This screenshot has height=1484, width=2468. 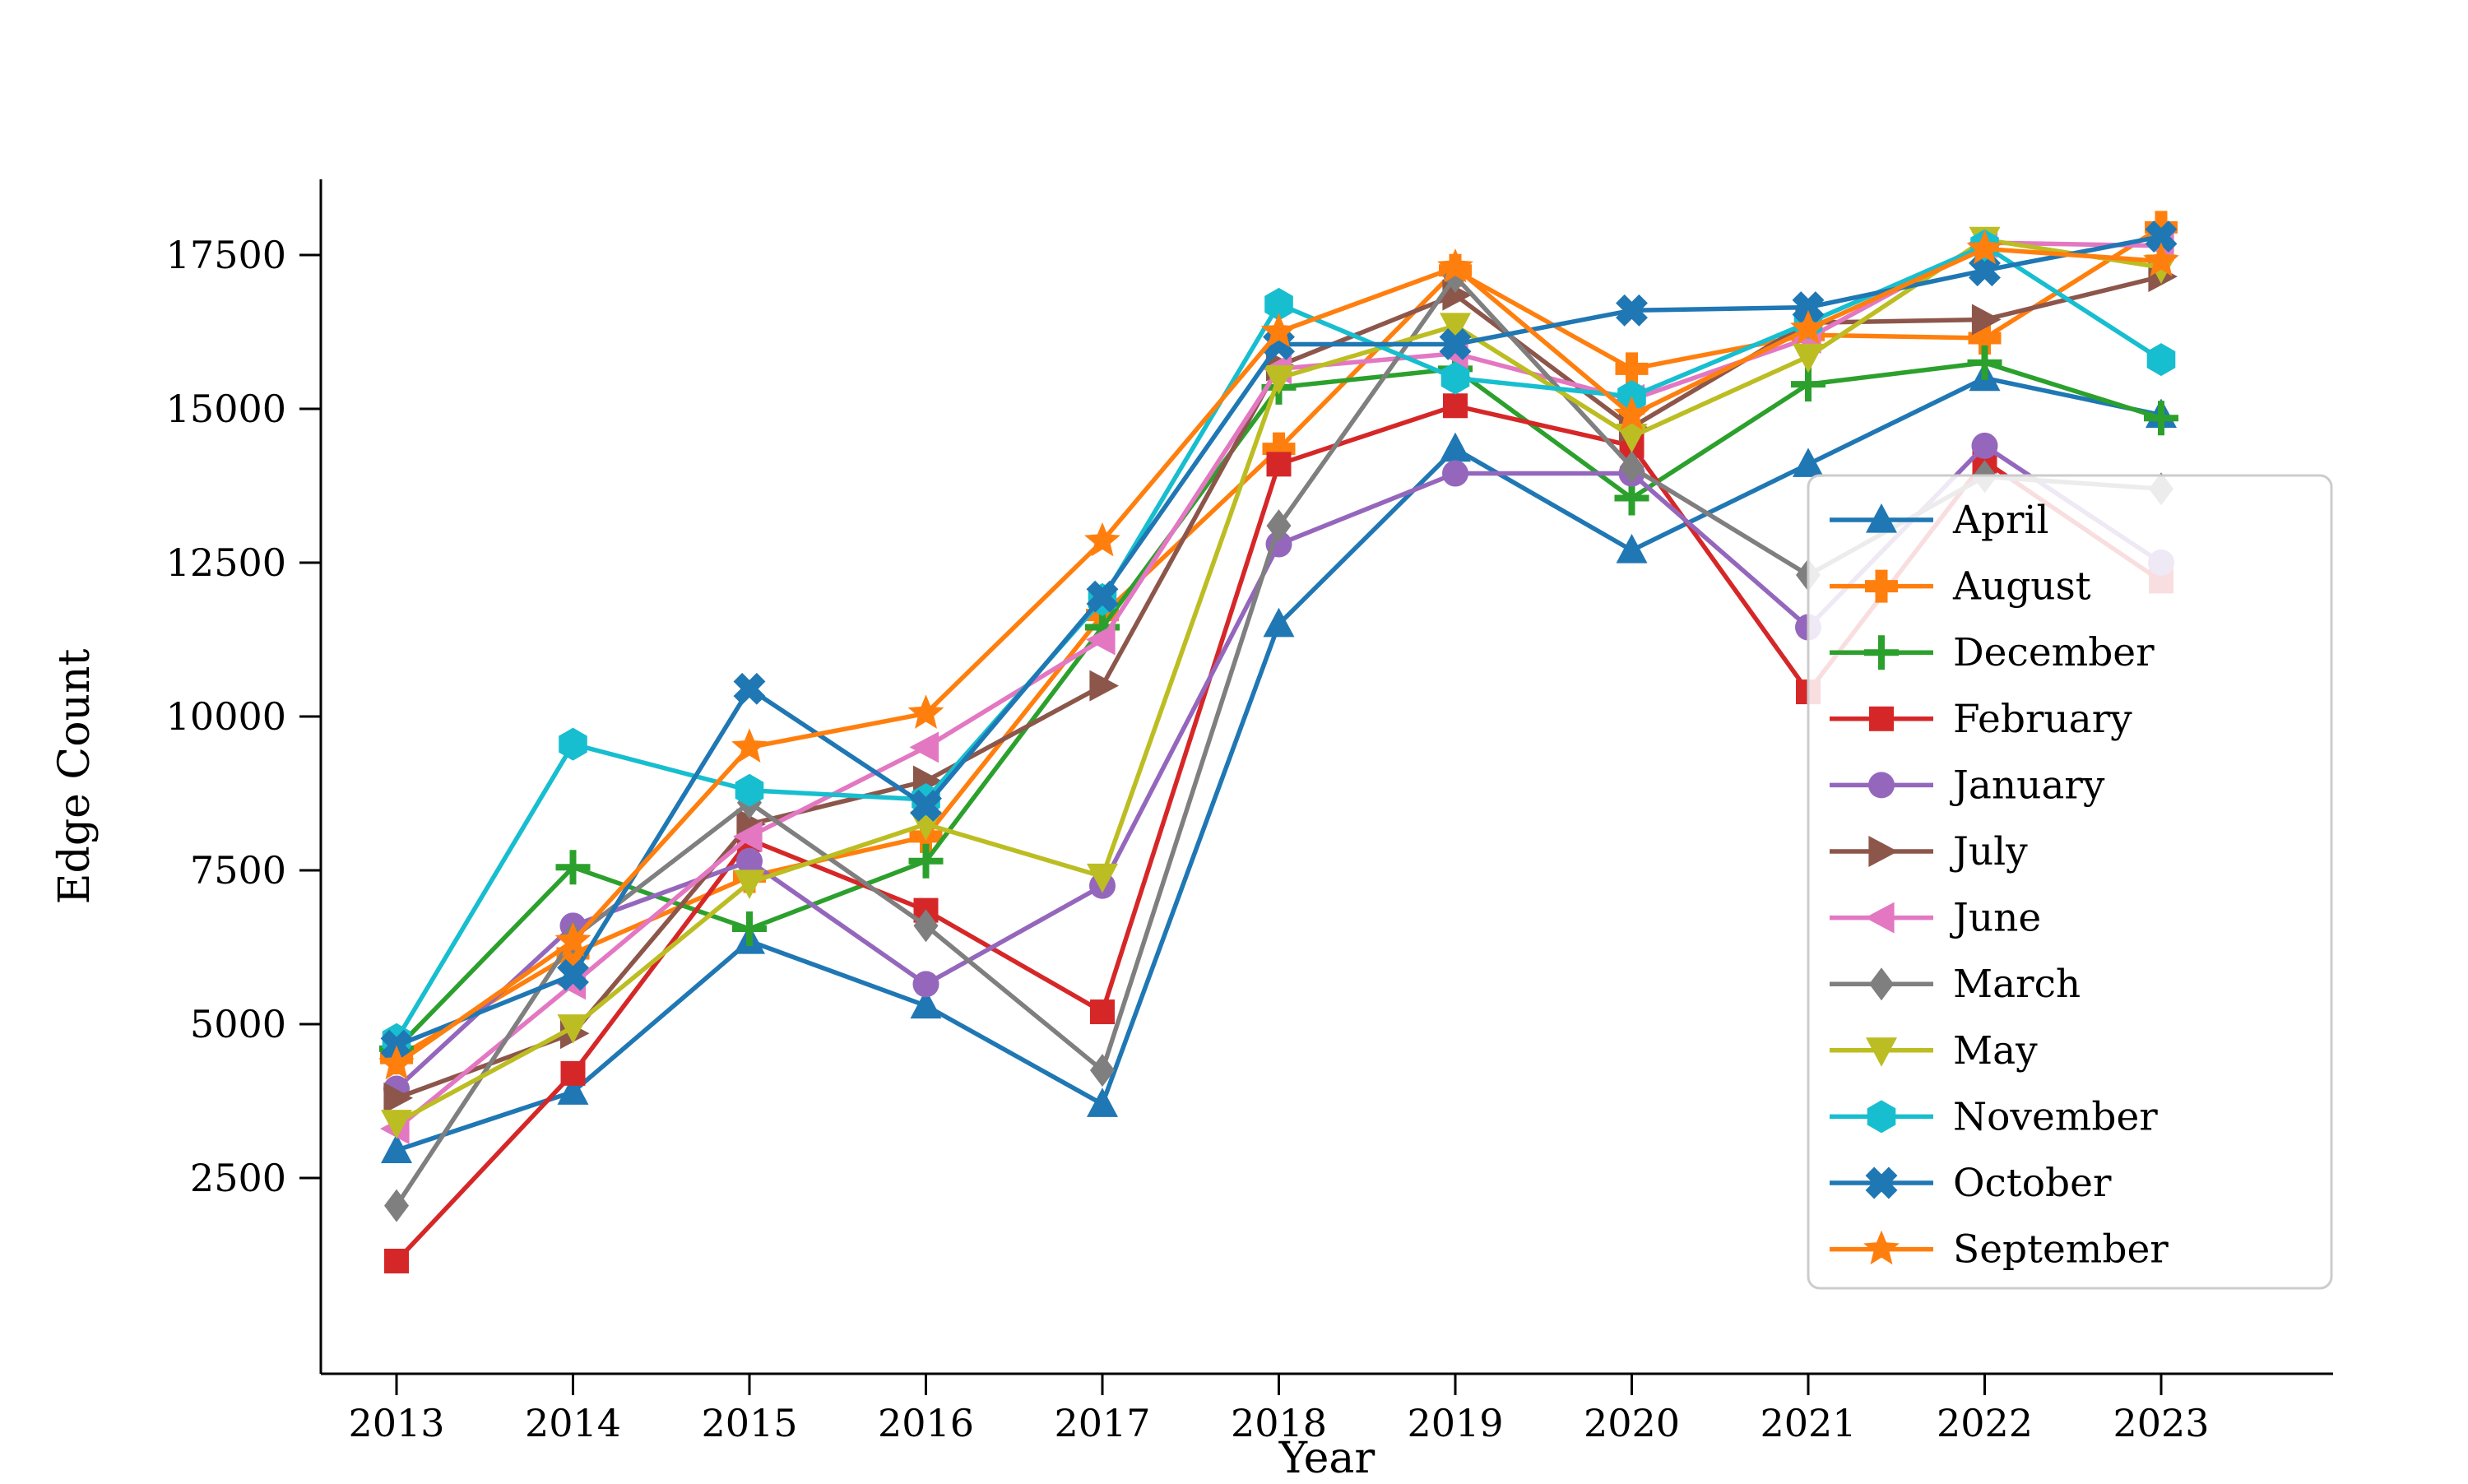 I want to click on marker-november-2015, so click(x=749, y=790).